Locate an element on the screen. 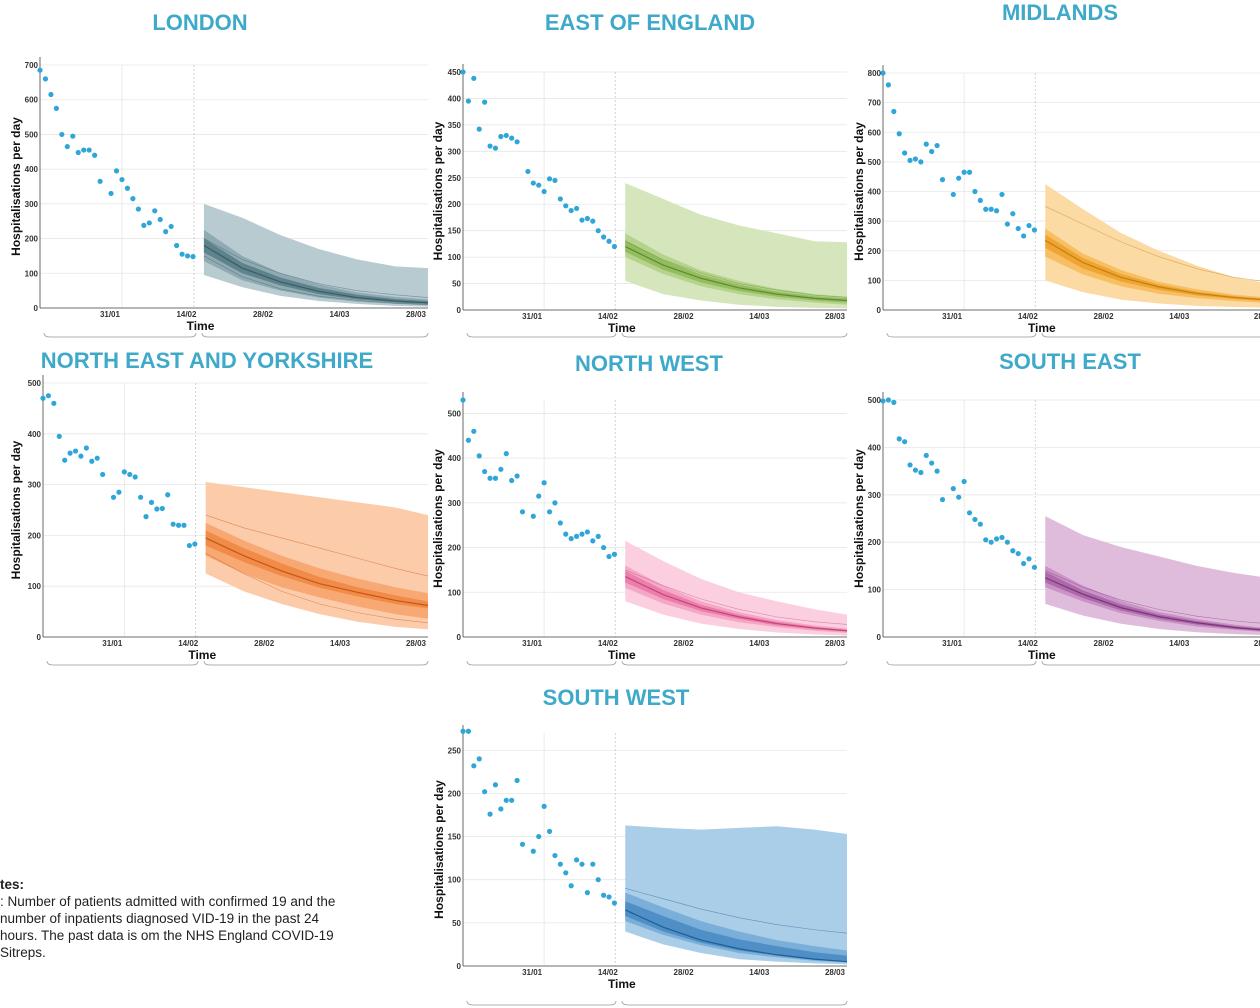  y-tick-label: 700 is located at coordinates (875, 103).